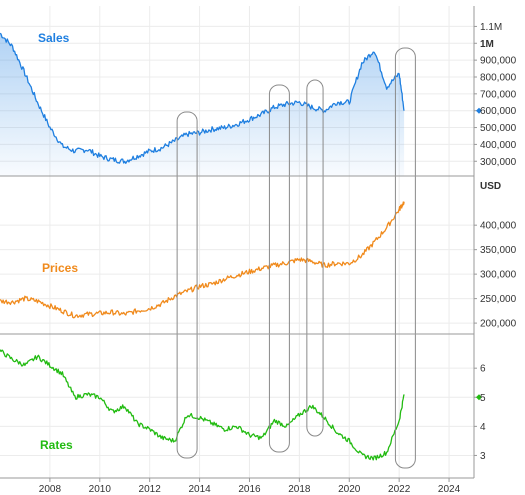 The height and width of the screenshot is (495, 525). What do you see at coordinates (483, 456) in the screenshot?
I see `y-tick-label: 3` at bounding box center [483, 456].